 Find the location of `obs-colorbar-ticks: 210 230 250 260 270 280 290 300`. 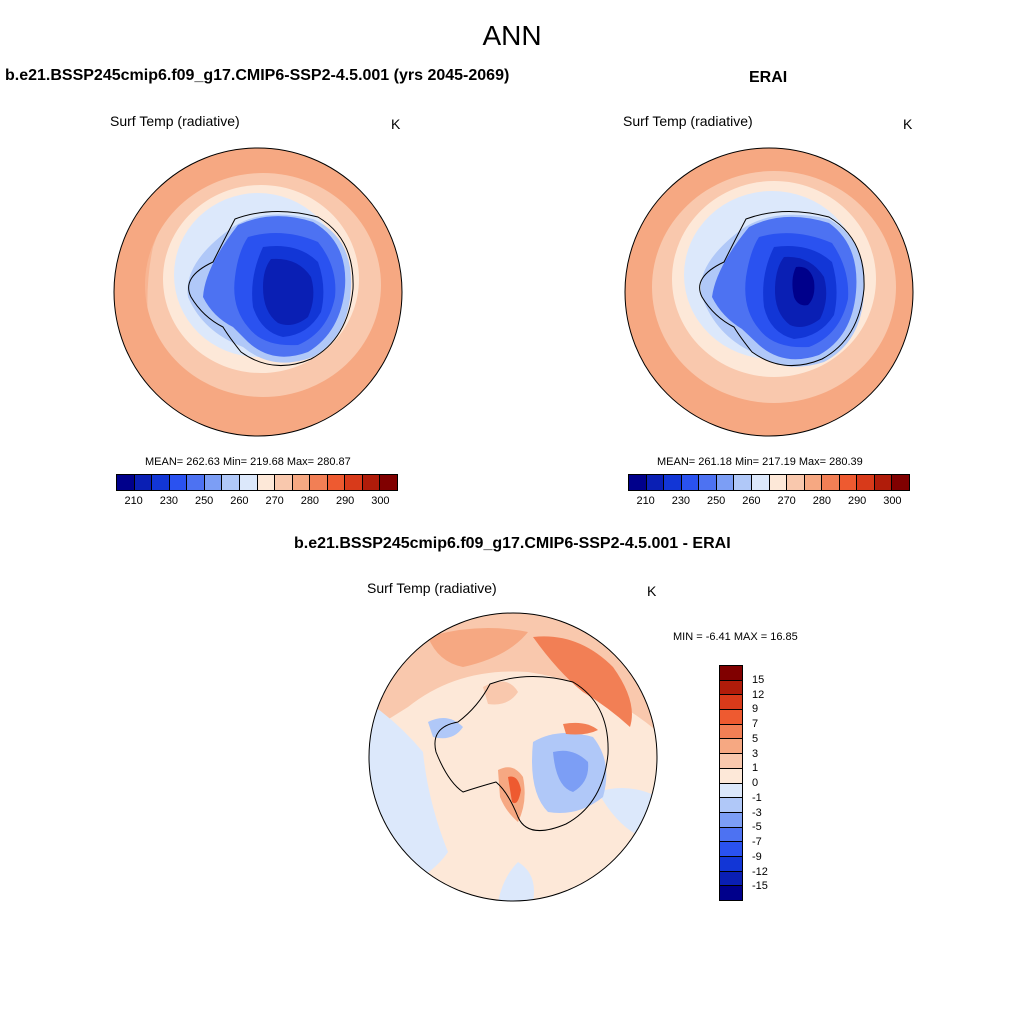

obs-colorbar-ticks: 210 230 250 260 270 280 290 300 is located at coordinates (769, 502).